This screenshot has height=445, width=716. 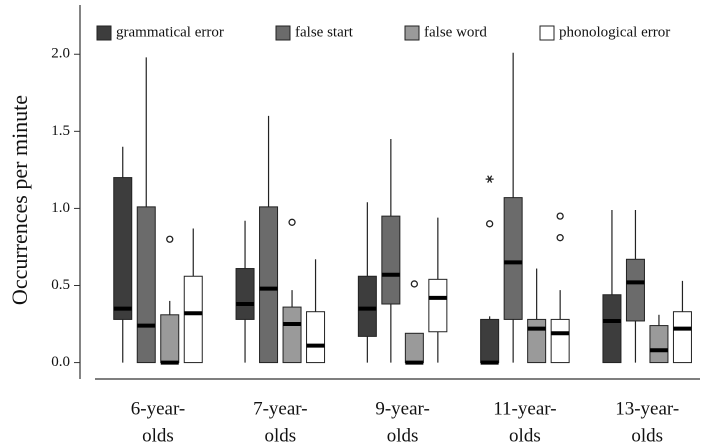 What do you see at coordinates (60, 54) in the screenshot?
I see `y-tick-label: 2.0` at bounding box center [60, 54].